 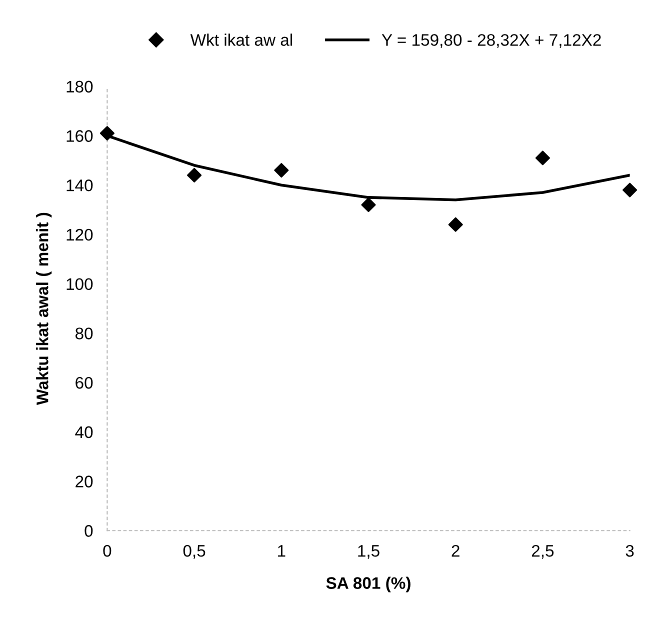 I want to click on y-axis-title: Waktu ikat awal ( menit ), so click(x=44, y=308).